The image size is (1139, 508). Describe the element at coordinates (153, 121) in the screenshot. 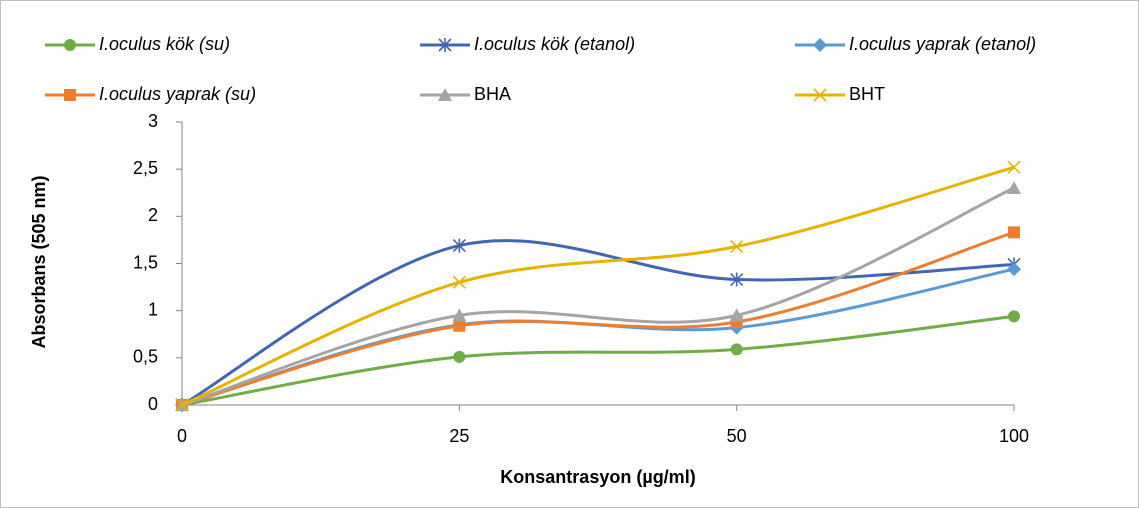

I see `y-tick-label: 3` at that location.